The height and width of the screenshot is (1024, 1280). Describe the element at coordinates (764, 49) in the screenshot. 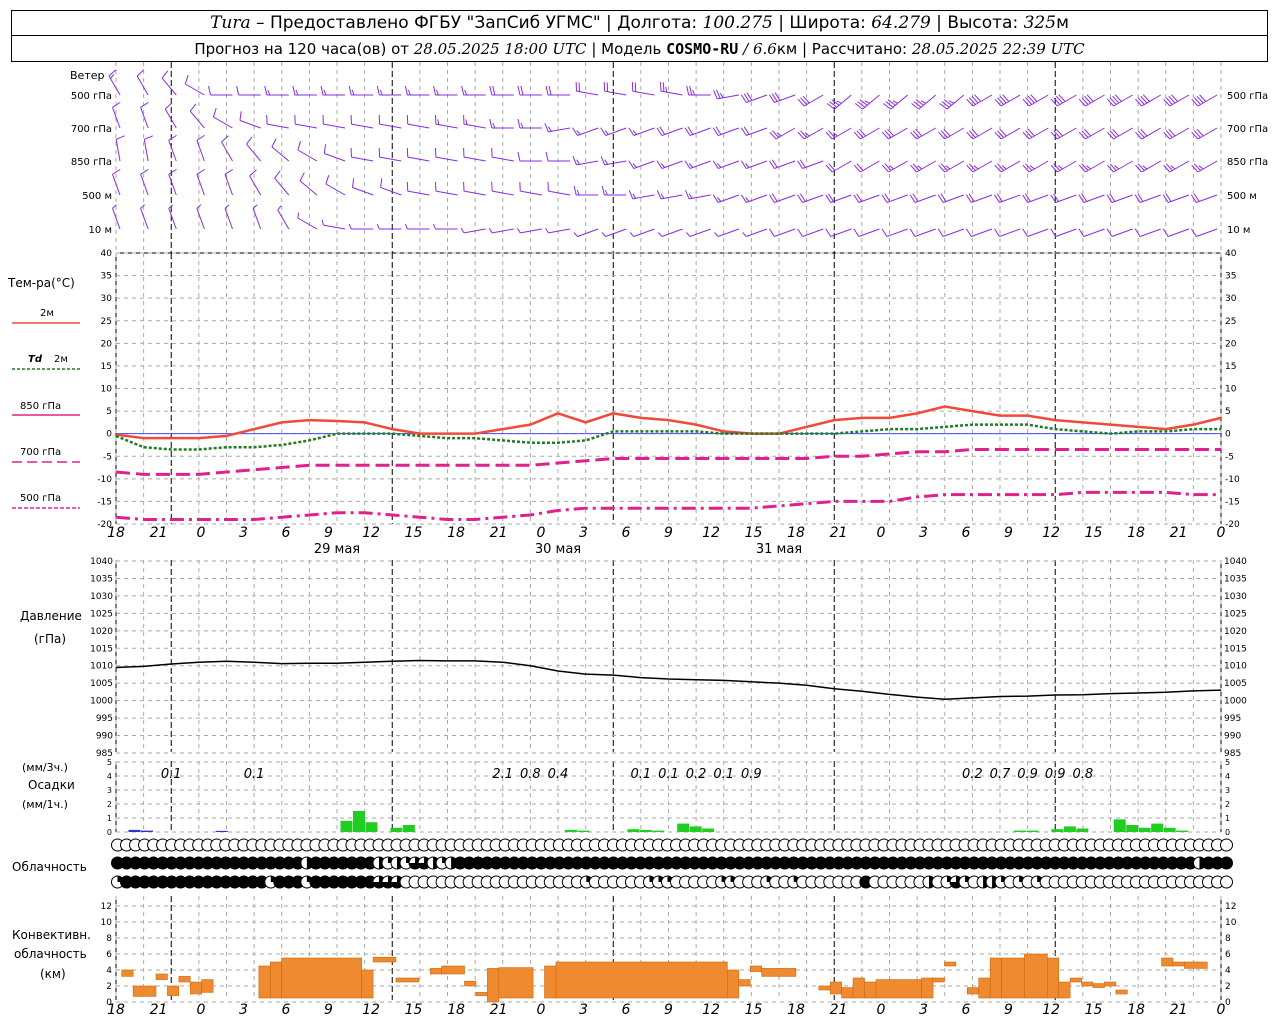

I see `model-resolution: 6.6` at that location.